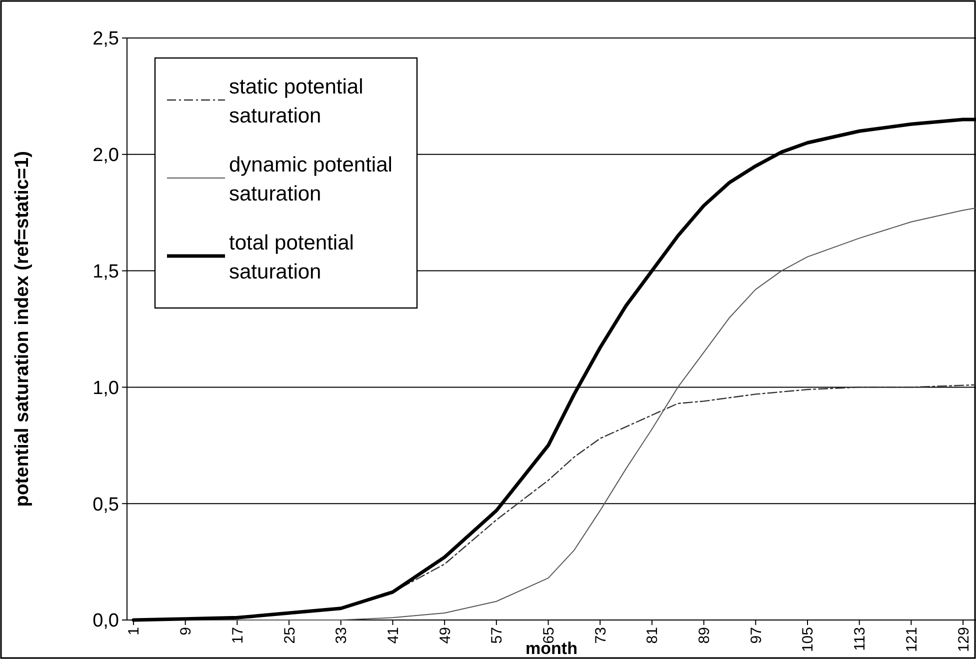 The width and height of the screenshot is (976, 659). What do you see at coordinates (549, 635) in the screenshot?
I see `x-tick-label: 65` at bounding box center [549, 635].